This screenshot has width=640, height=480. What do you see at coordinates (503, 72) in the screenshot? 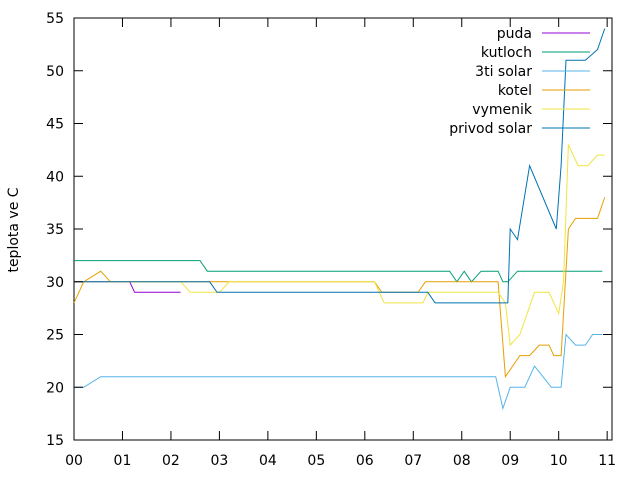
I see `legend-label: 3ti solar` at bounding box center [503, 72].